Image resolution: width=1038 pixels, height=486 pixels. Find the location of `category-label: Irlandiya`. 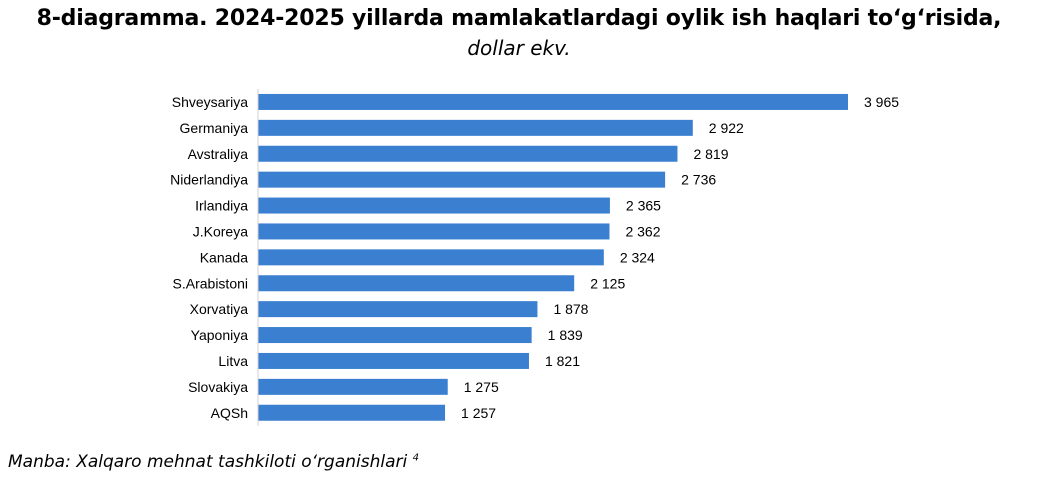

category-label: Irlandiya is located at coordinates (221, 206).